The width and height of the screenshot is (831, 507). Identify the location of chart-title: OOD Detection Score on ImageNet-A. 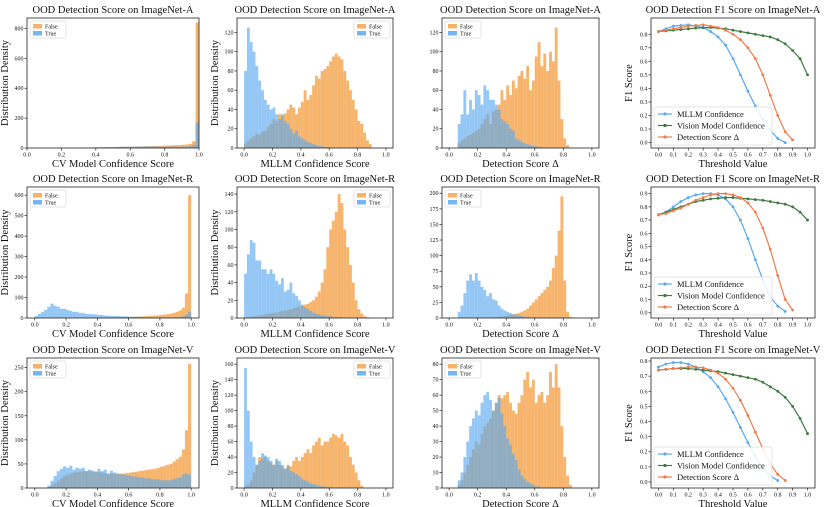
(520, 10).